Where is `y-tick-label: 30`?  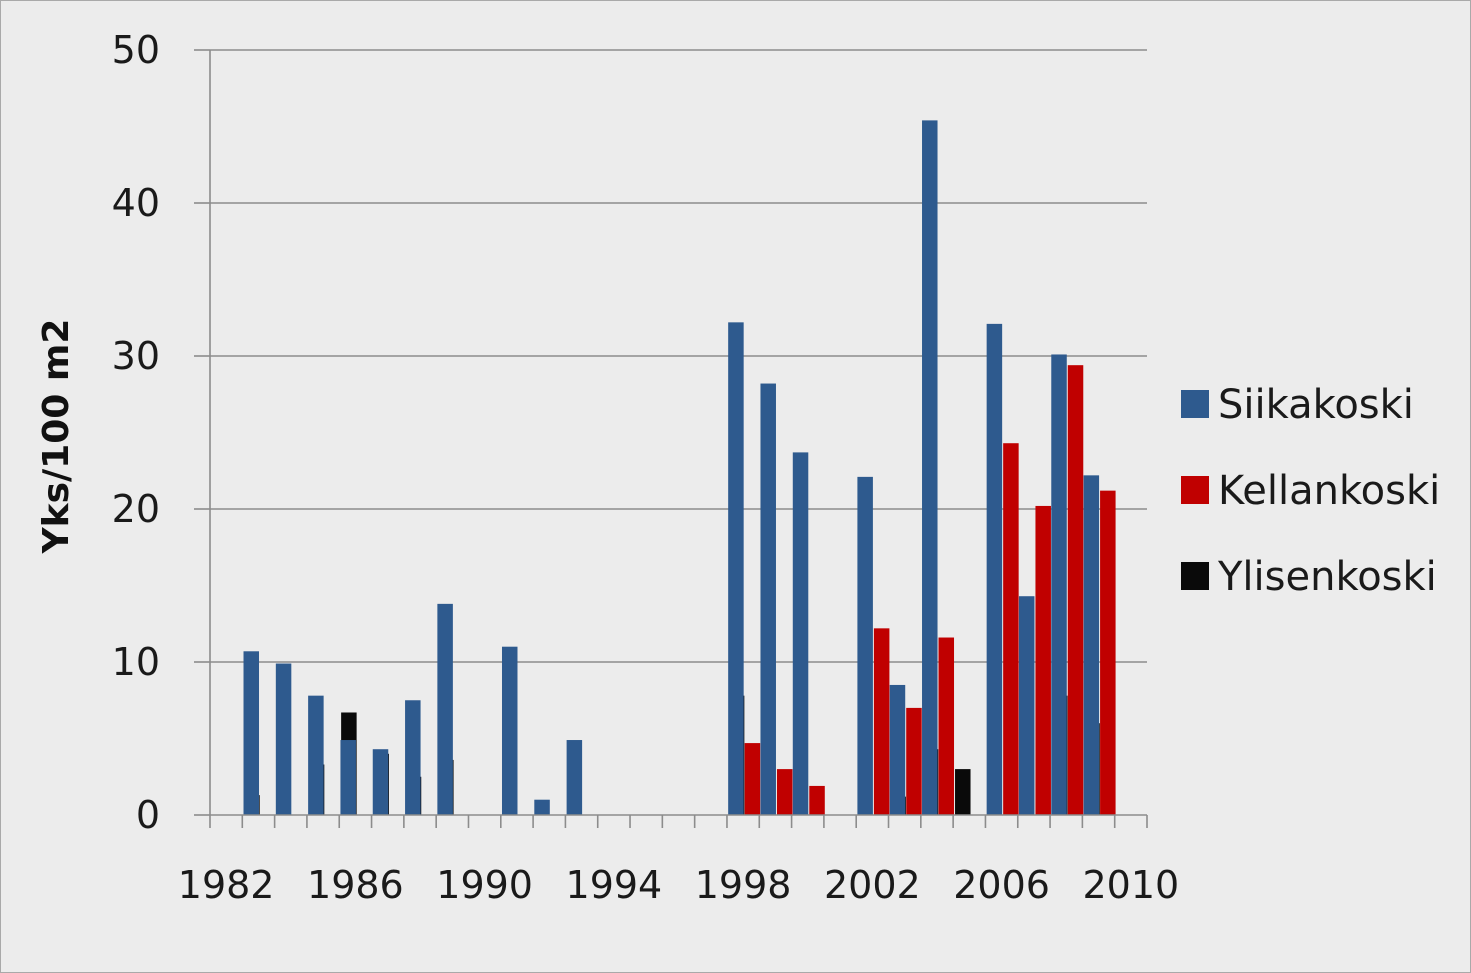
y-tick-label: 30 is located at coordinates (136, 356).